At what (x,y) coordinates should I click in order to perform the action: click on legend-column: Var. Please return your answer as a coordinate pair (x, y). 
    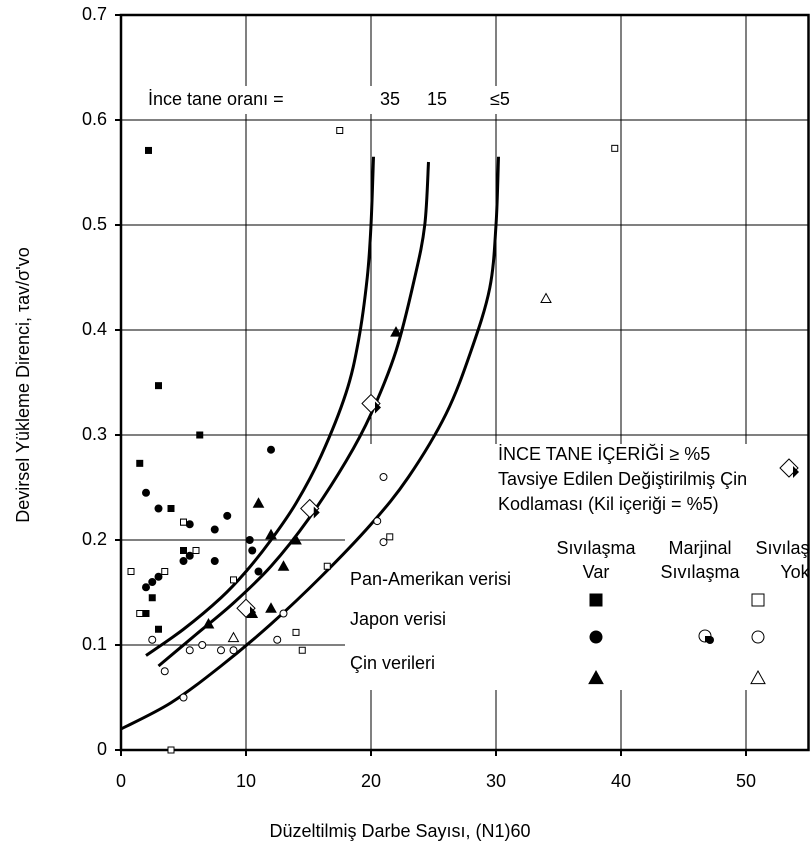
    Looking at the image, I should click on (596, 572).